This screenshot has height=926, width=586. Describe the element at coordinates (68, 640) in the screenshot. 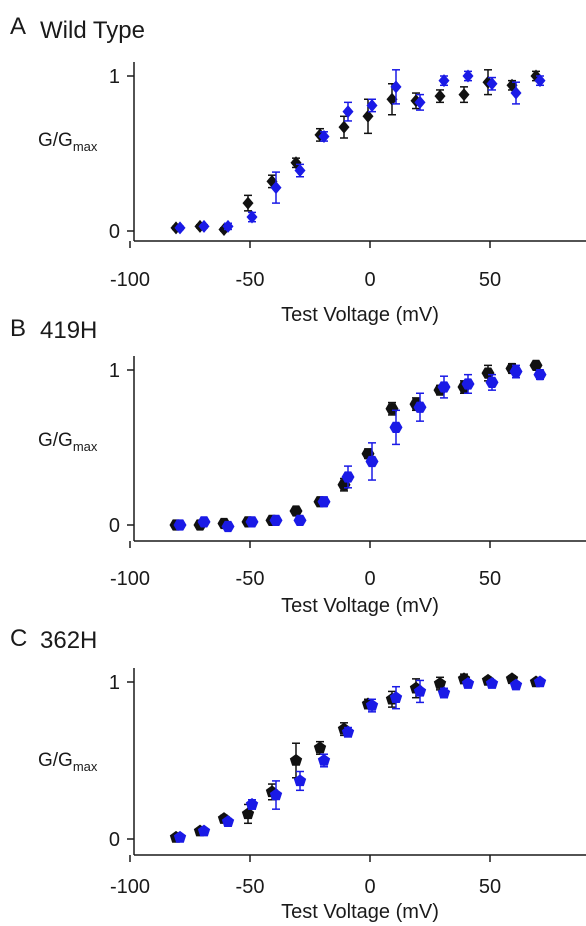

I see `panel-title: 362H` at that location.